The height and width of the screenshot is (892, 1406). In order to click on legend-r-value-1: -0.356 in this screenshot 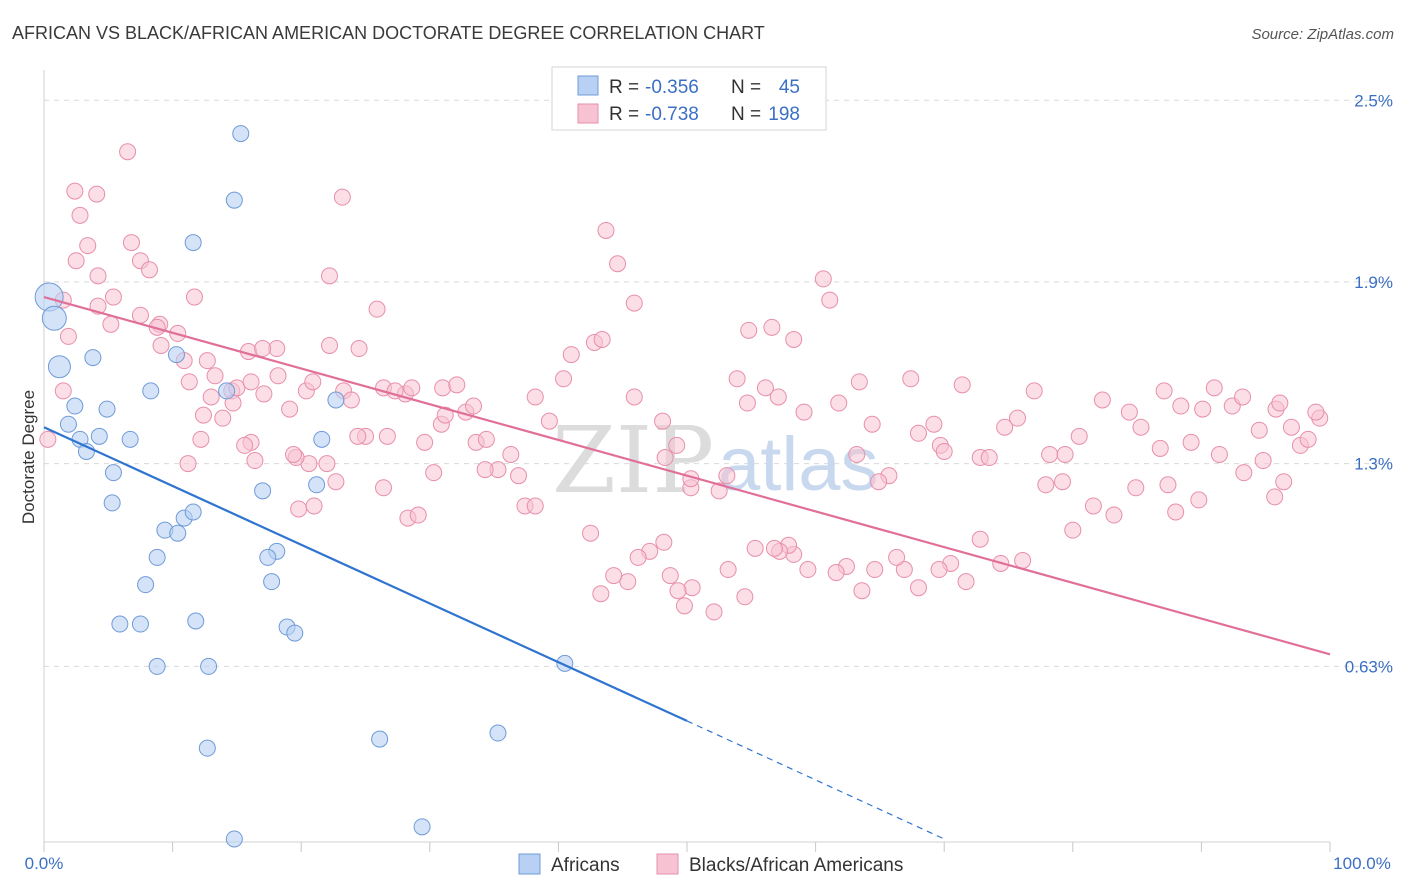, I will do `click(672, 87)`.